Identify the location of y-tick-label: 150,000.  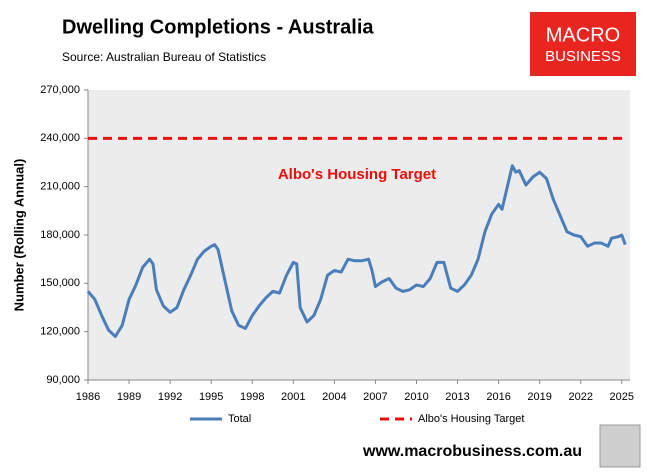
(60, 283).